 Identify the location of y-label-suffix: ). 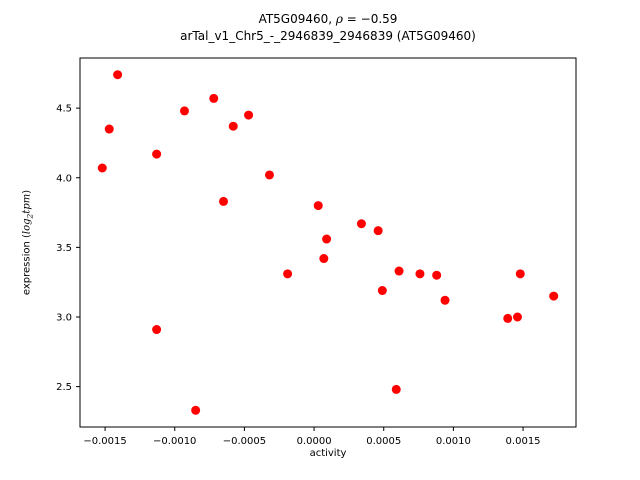
(27, 191).